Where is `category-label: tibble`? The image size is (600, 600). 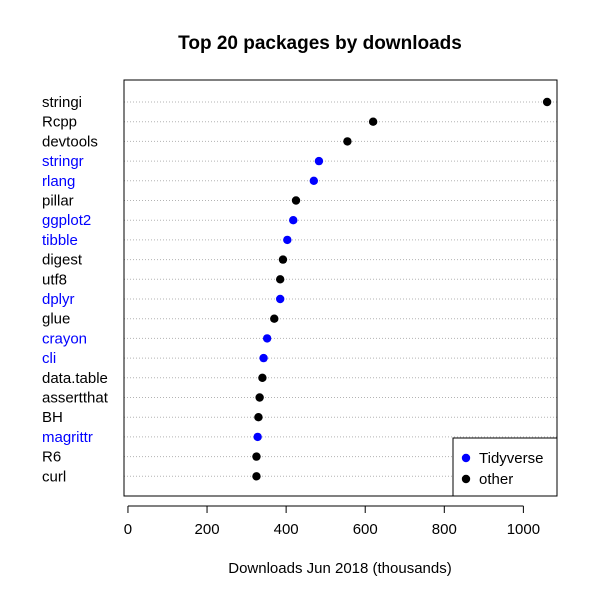
category-label: tibble is located at coordinates (60, 240).